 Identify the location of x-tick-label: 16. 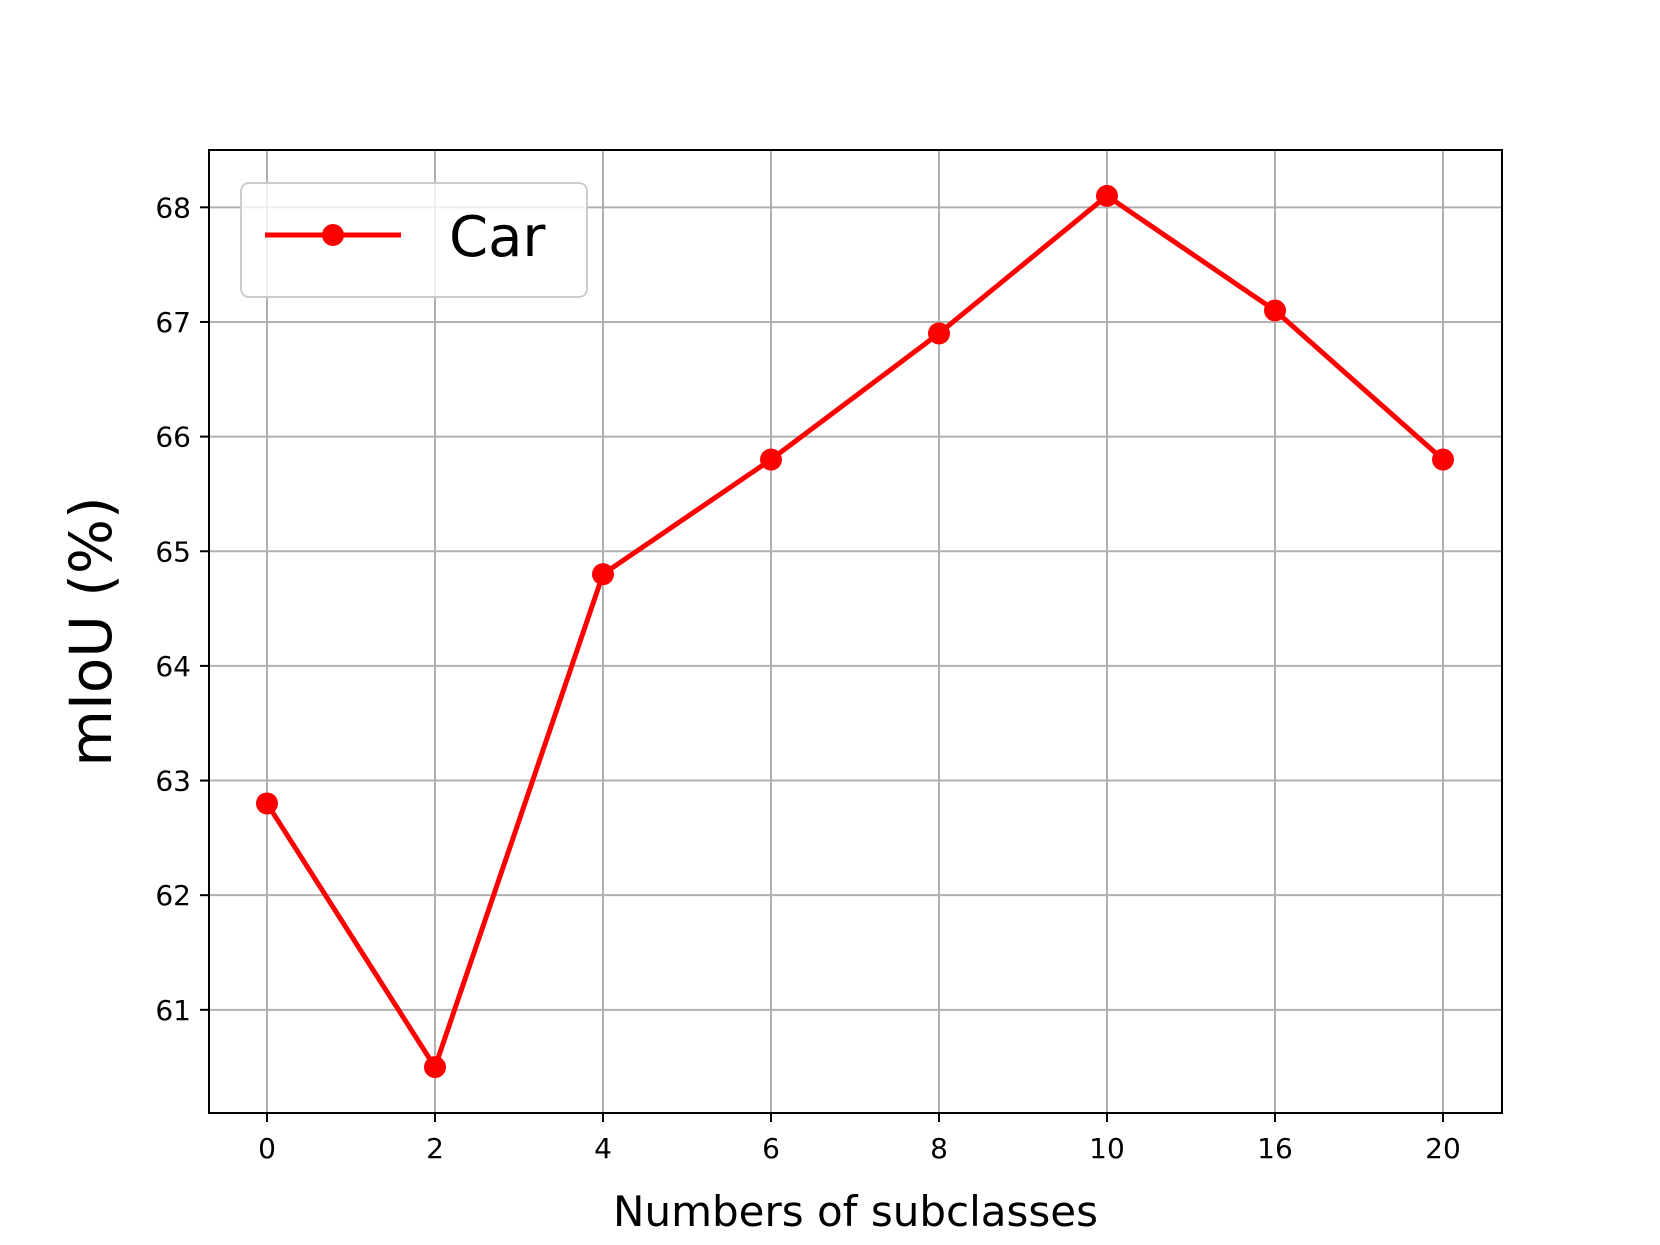
(1275, 1148).